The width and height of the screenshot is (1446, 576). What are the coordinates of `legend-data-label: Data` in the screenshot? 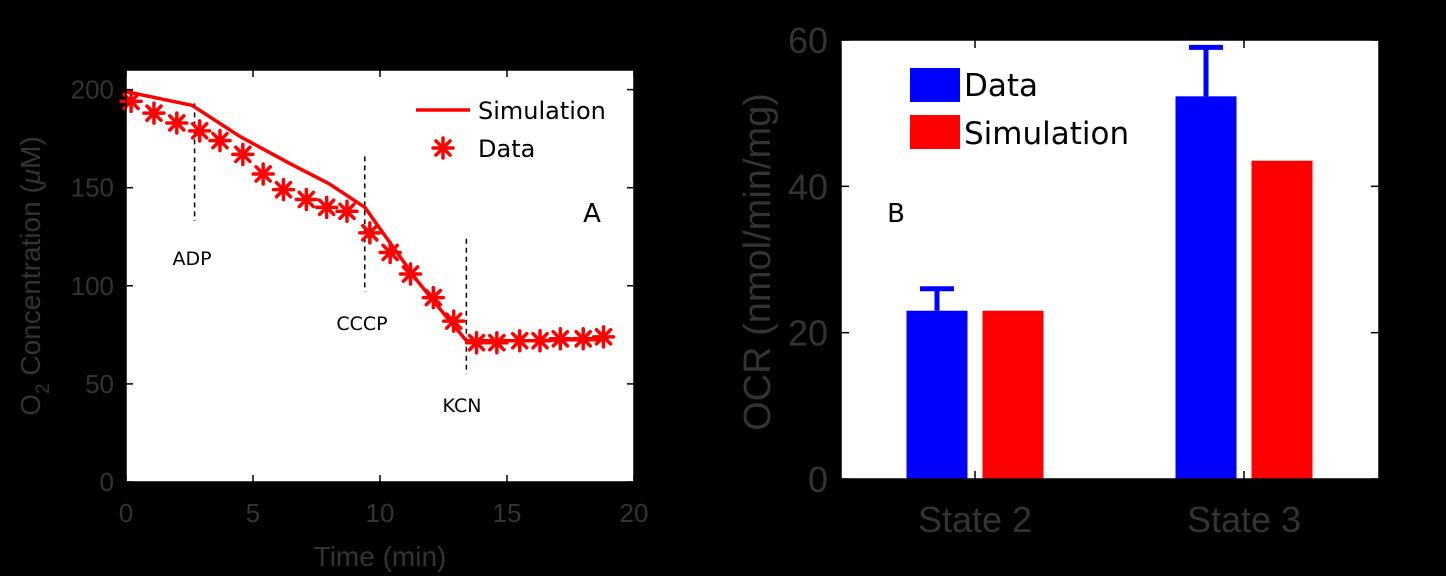 It's located at (506, 149).